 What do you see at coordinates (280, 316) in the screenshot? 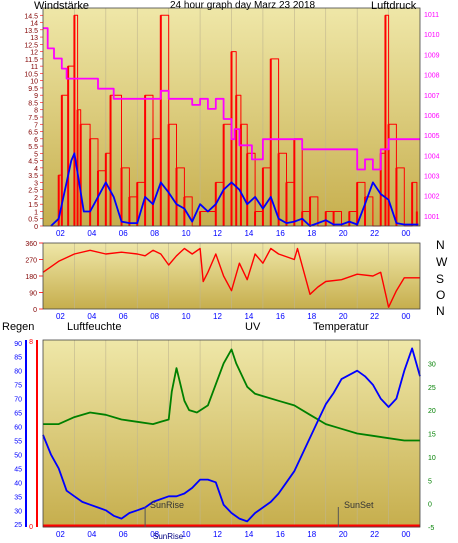
I see `direction-panel-x-tick: 16` at bounding box center [280, 316].